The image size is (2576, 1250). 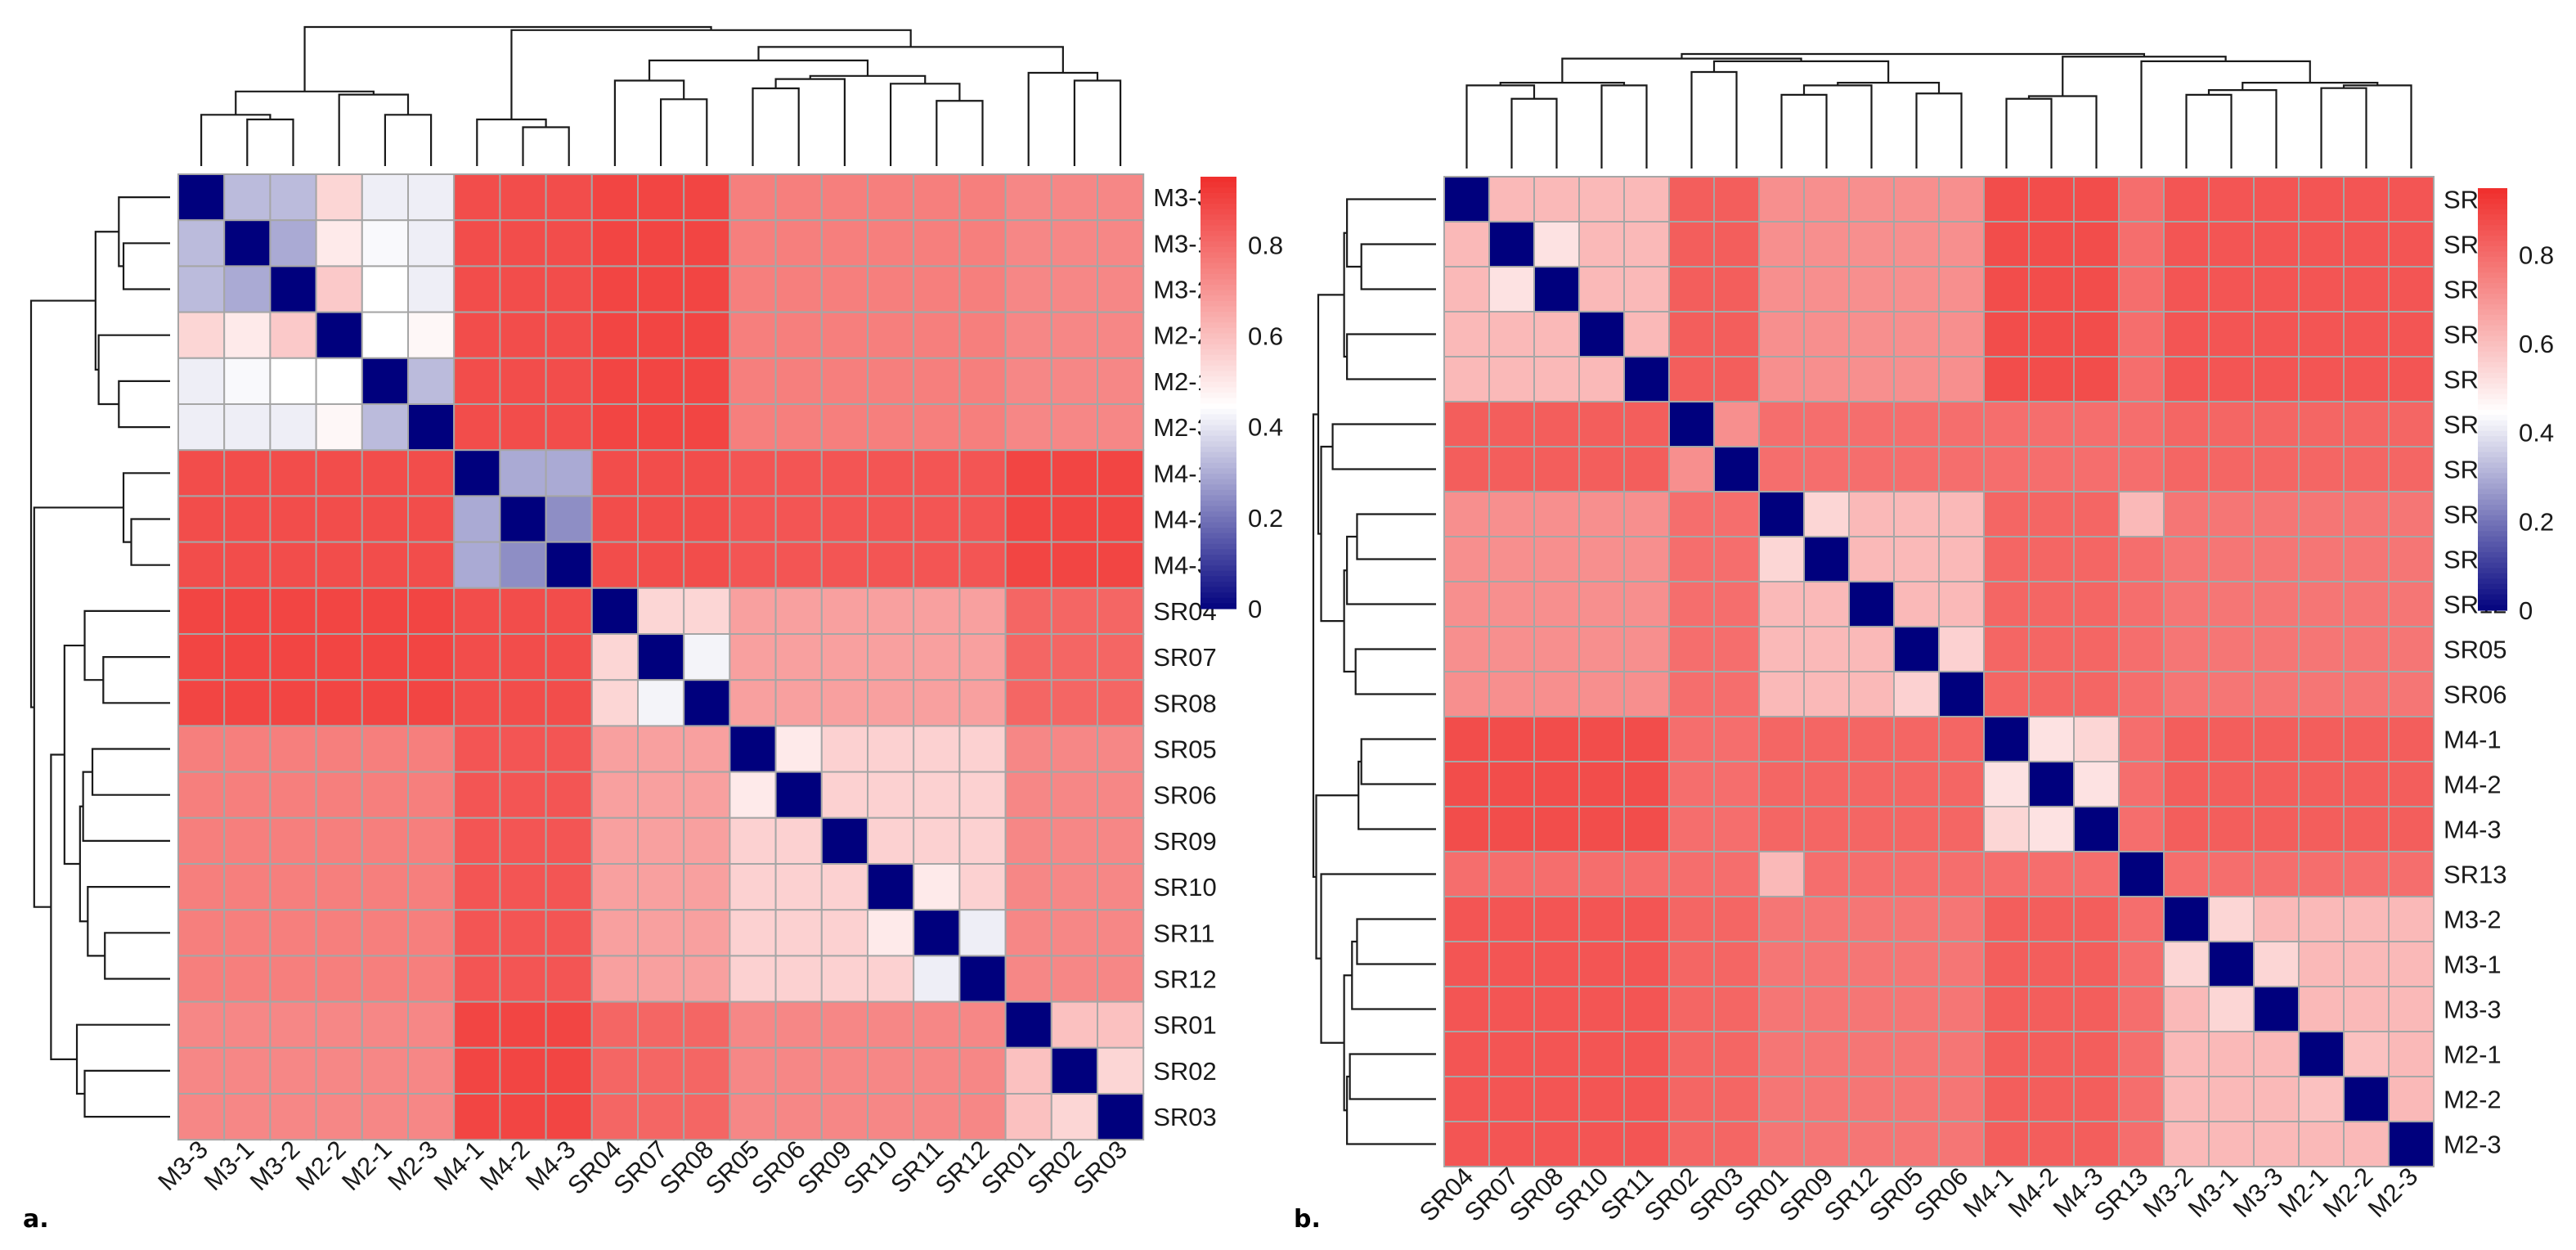 I want to click on colorbar-tick-label: 0.4, so click(x=1265, y=427).